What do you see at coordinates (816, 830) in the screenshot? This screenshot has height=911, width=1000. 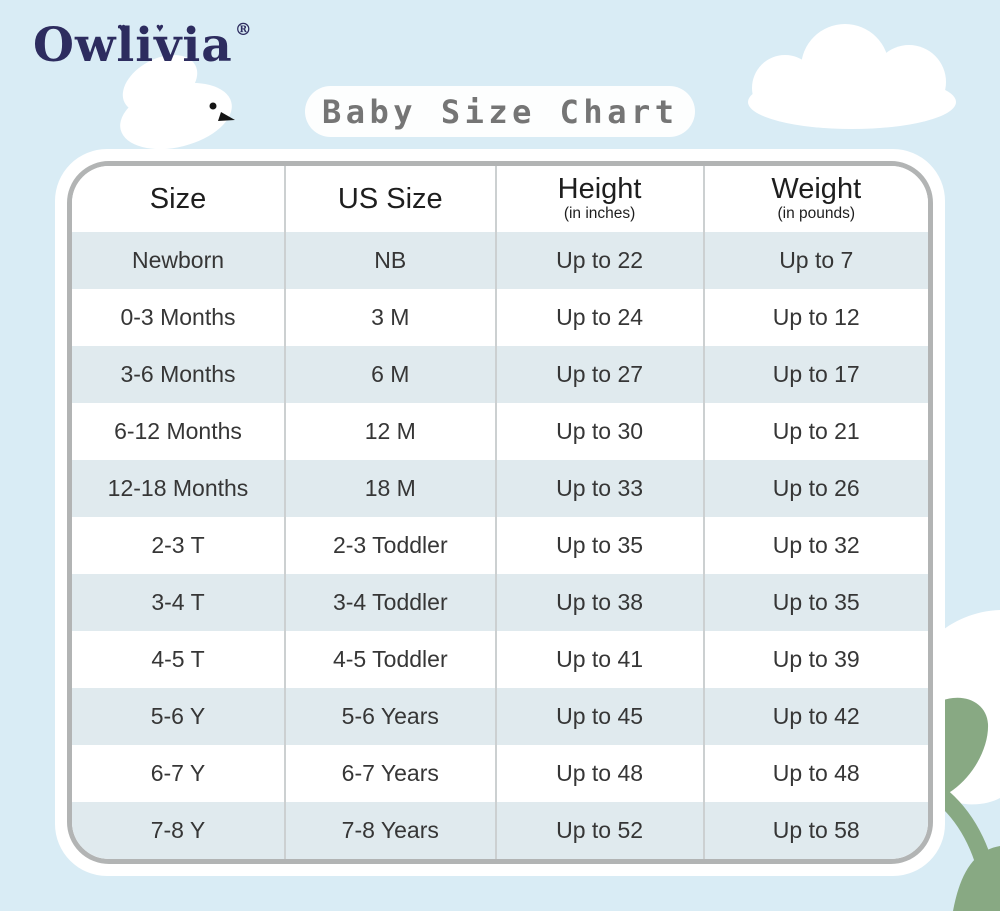 I see `table-cell: Up to 58` at bounding box center [816, 830].